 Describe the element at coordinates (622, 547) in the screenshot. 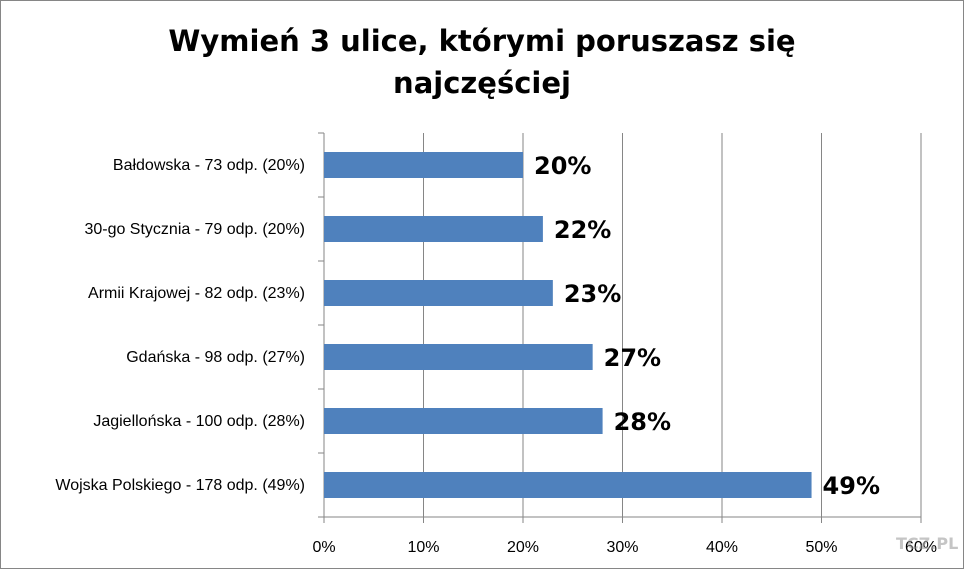

I see `x-tick-label: 30%` at that location.